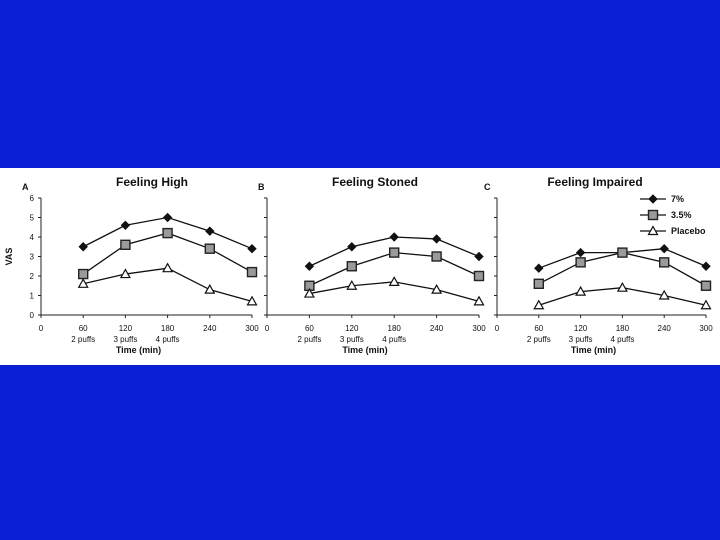 The image size is (720, 540). Describe the element at coordinates (32, 237) in the screenshot. I see `panel-a-y-tick-label: 4` at that location.